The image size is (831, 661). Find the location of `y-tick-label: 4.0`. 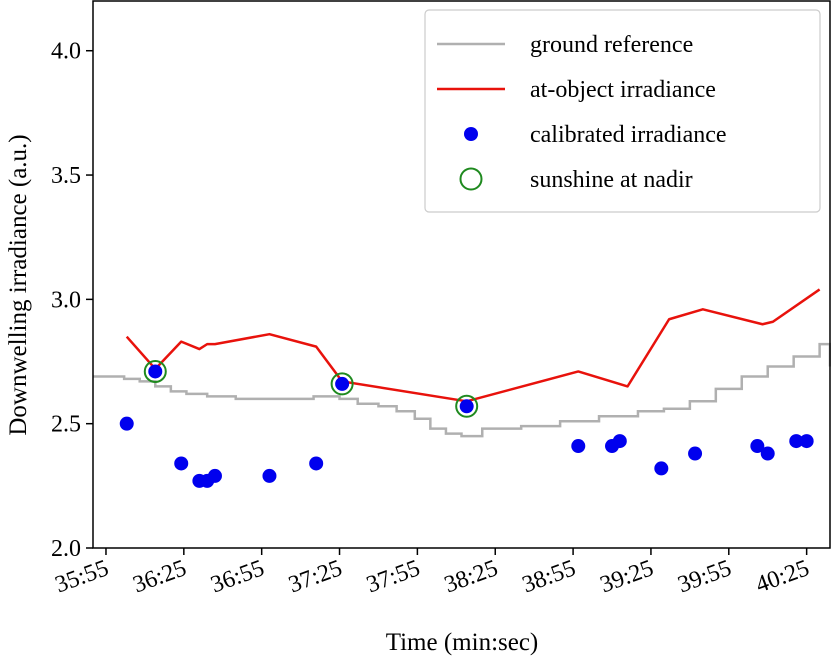

y-tick-label: 4.0 is located at coordinates (66, 52).